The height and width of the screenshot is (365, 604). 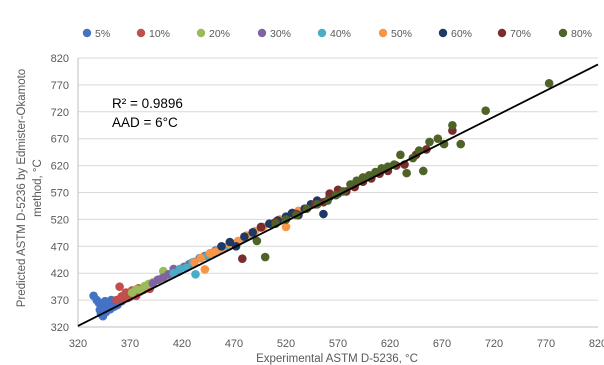 I want to click on legend-item: 80%, so click(x=575, y=34).